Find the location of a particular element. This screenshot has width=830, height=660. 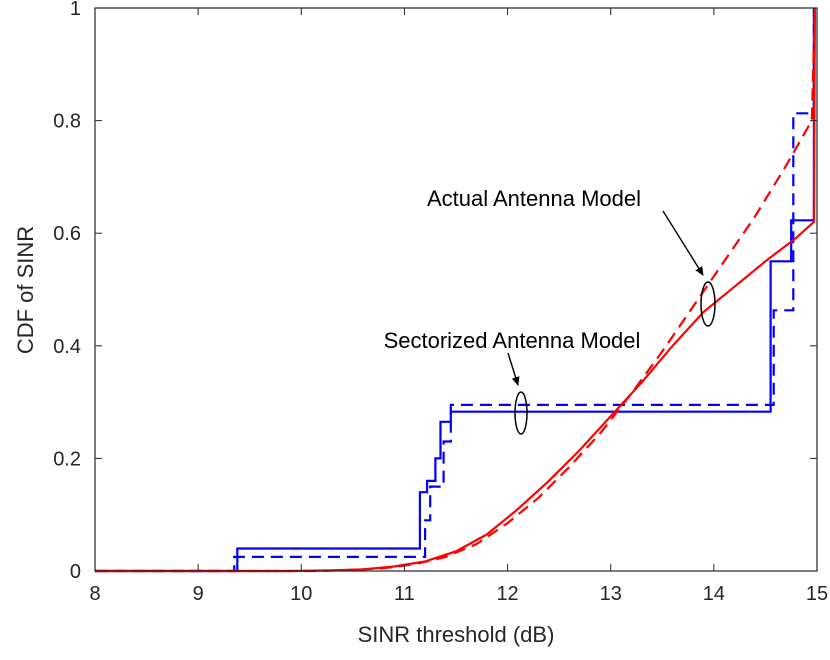

y-axis-label: CDF of SINR is located at coordinates (25, 290).